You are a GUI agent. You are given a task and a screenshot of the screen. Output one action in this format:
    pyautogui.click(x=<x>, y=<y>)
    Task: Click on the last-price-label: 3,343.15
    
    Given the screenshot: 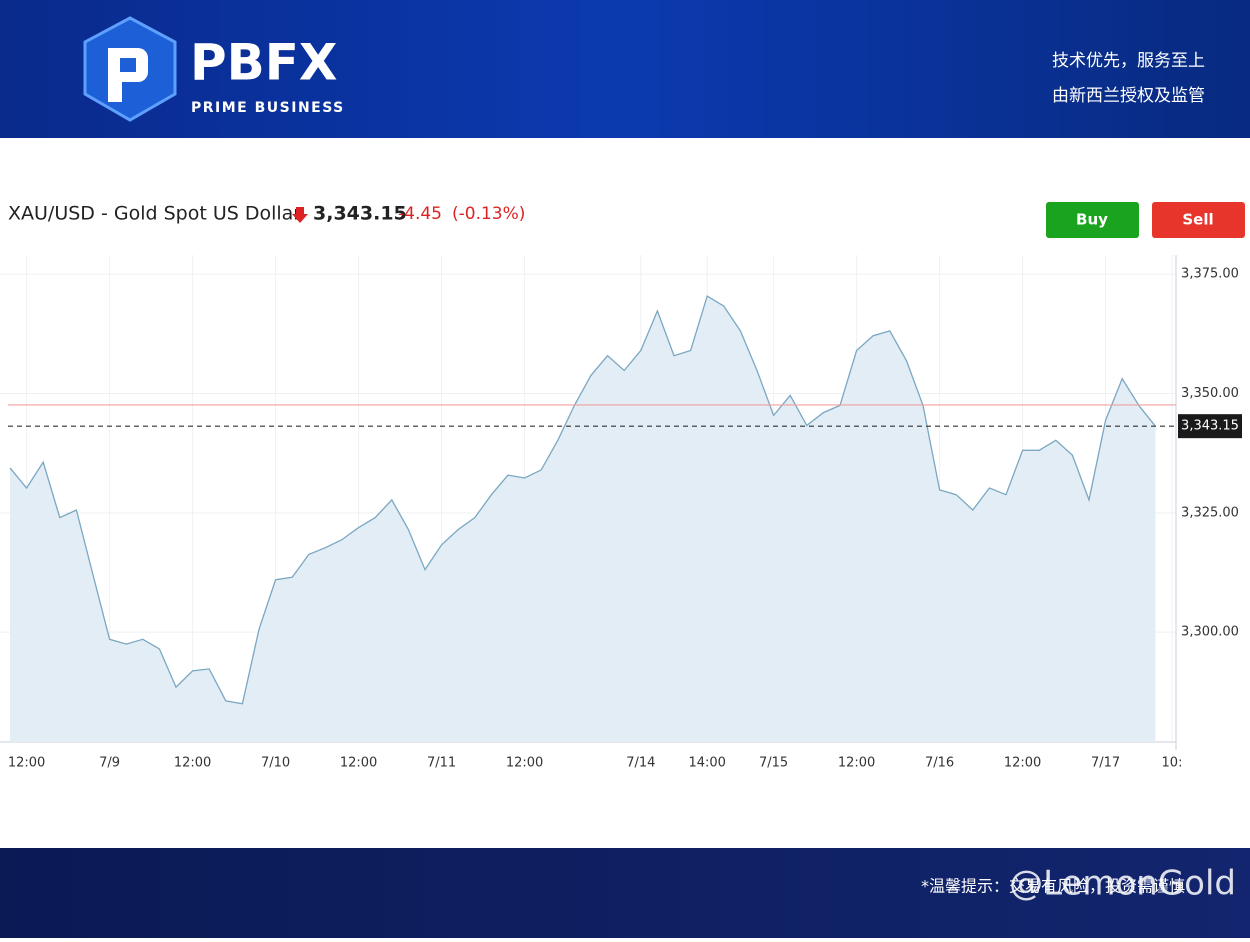 What is the action you would take?
    pyautogui.click(x=1210, y=426)
    